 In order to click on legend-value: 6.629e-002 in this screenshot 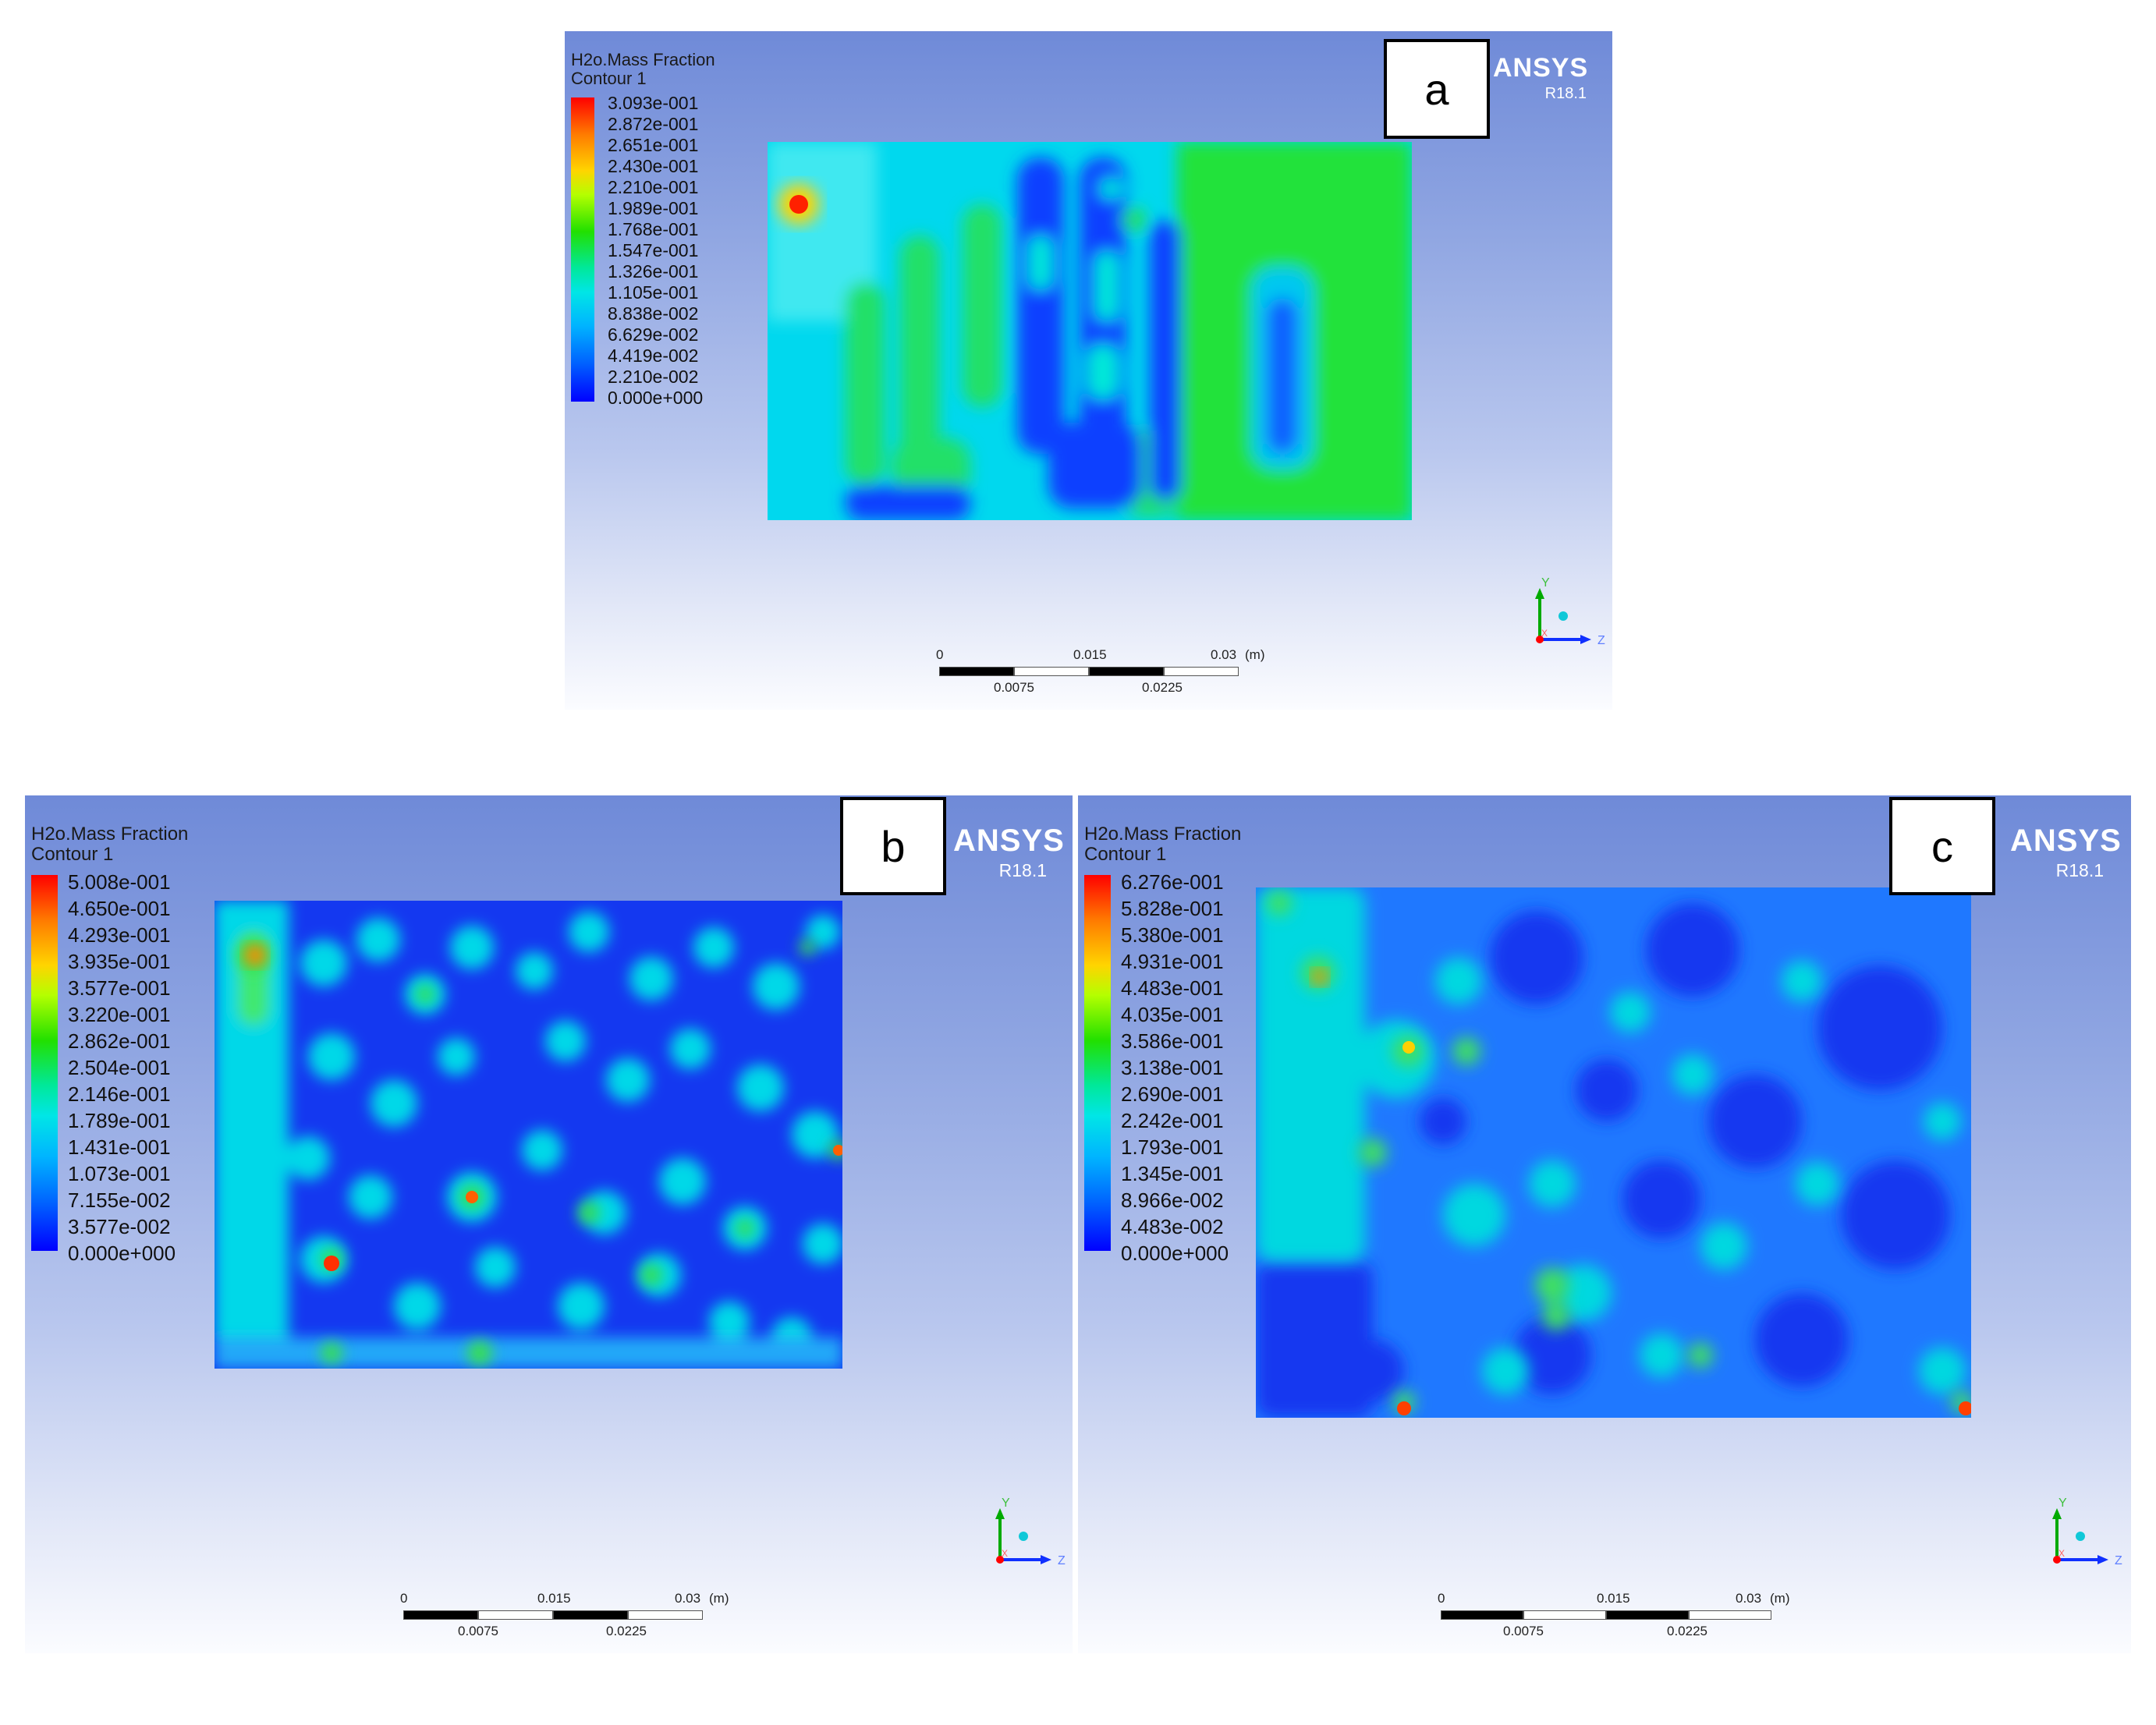, I will do `click(654, 334)`.